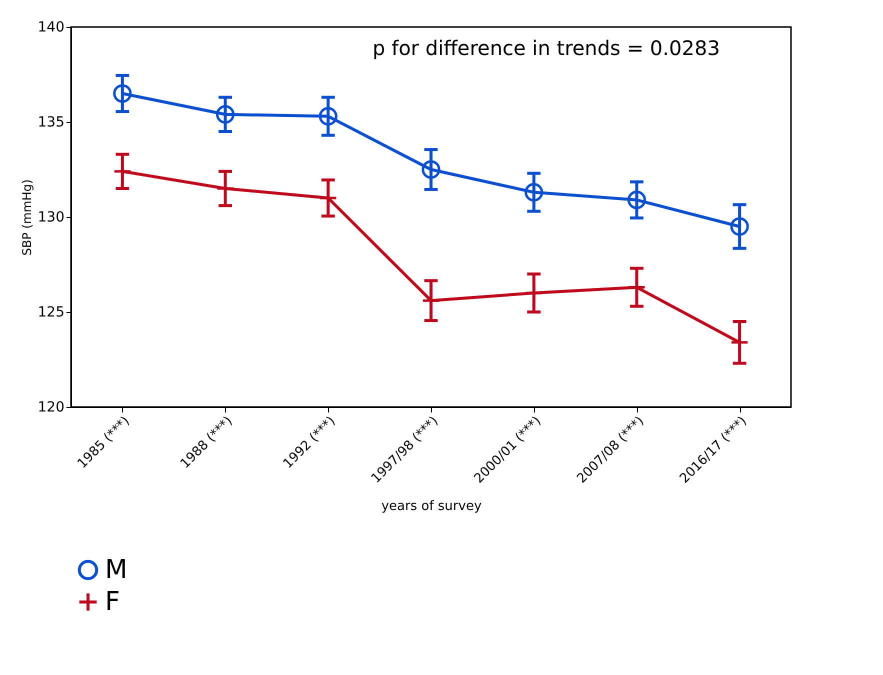 The height and width of the screenshot is (675, 883). Describe the element at coordinates (51, 218) in the screenshot. I see `y-tick-label: 130` at that location.